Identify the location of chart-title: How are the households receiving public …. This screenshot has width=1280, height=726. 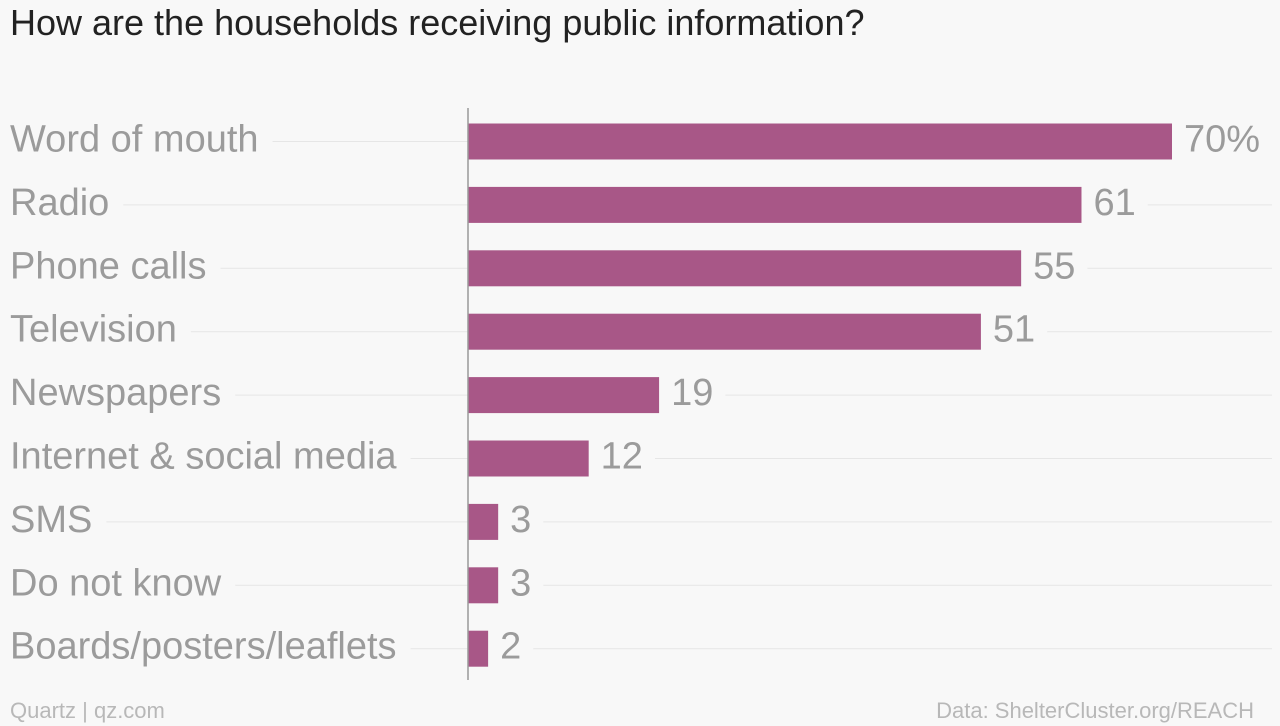
(437, 22).